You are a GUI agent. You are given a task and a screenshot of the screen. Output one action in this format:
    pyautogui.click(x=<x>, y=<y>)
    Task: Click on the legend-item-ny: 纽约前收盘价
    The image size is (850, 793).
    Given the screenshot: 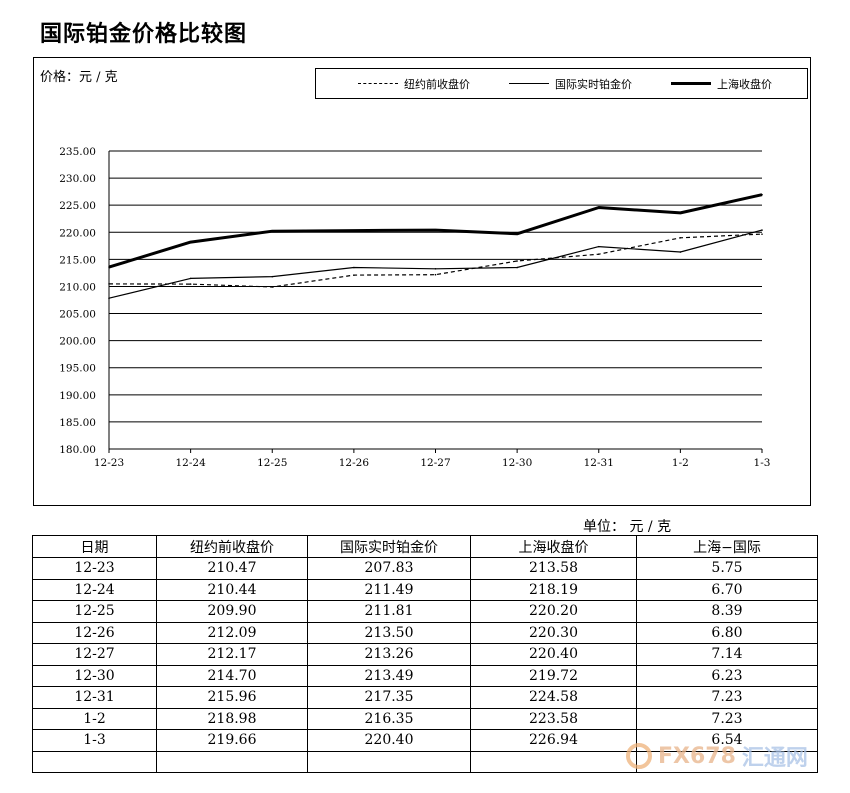 What is the action you would take?
    pyautogui.click(x=414, y=83)
    